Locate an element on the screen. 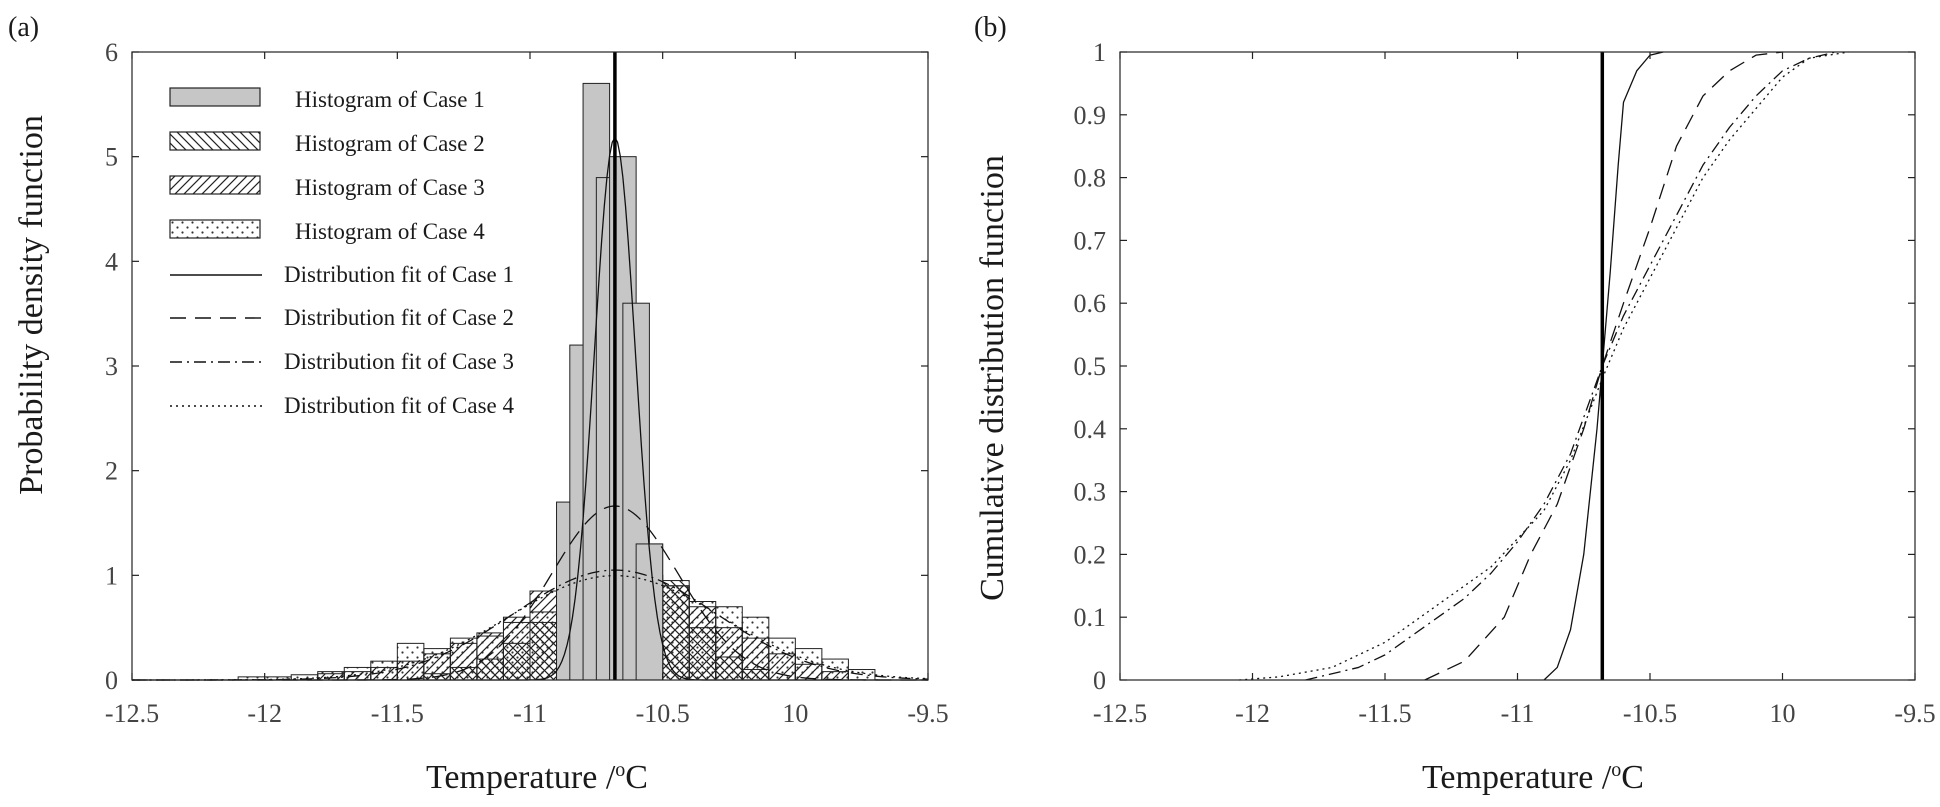  case-3-distribution-fit-line is located at coordinates (530, 625).